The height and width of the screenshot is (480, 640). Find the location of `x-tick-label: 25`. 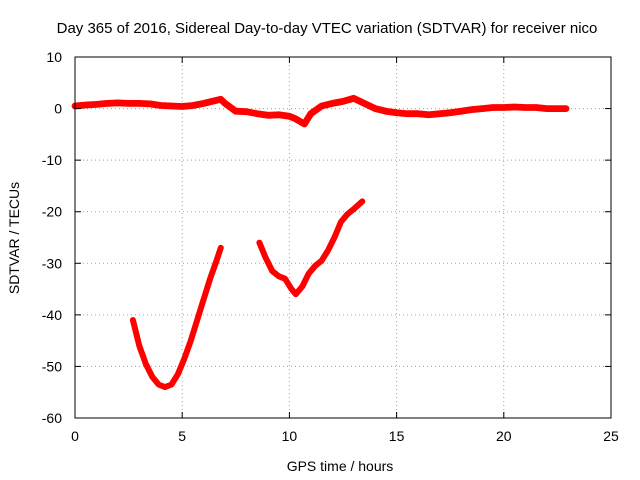

x-tick-label: 25 is located at coordinates (611, 436).